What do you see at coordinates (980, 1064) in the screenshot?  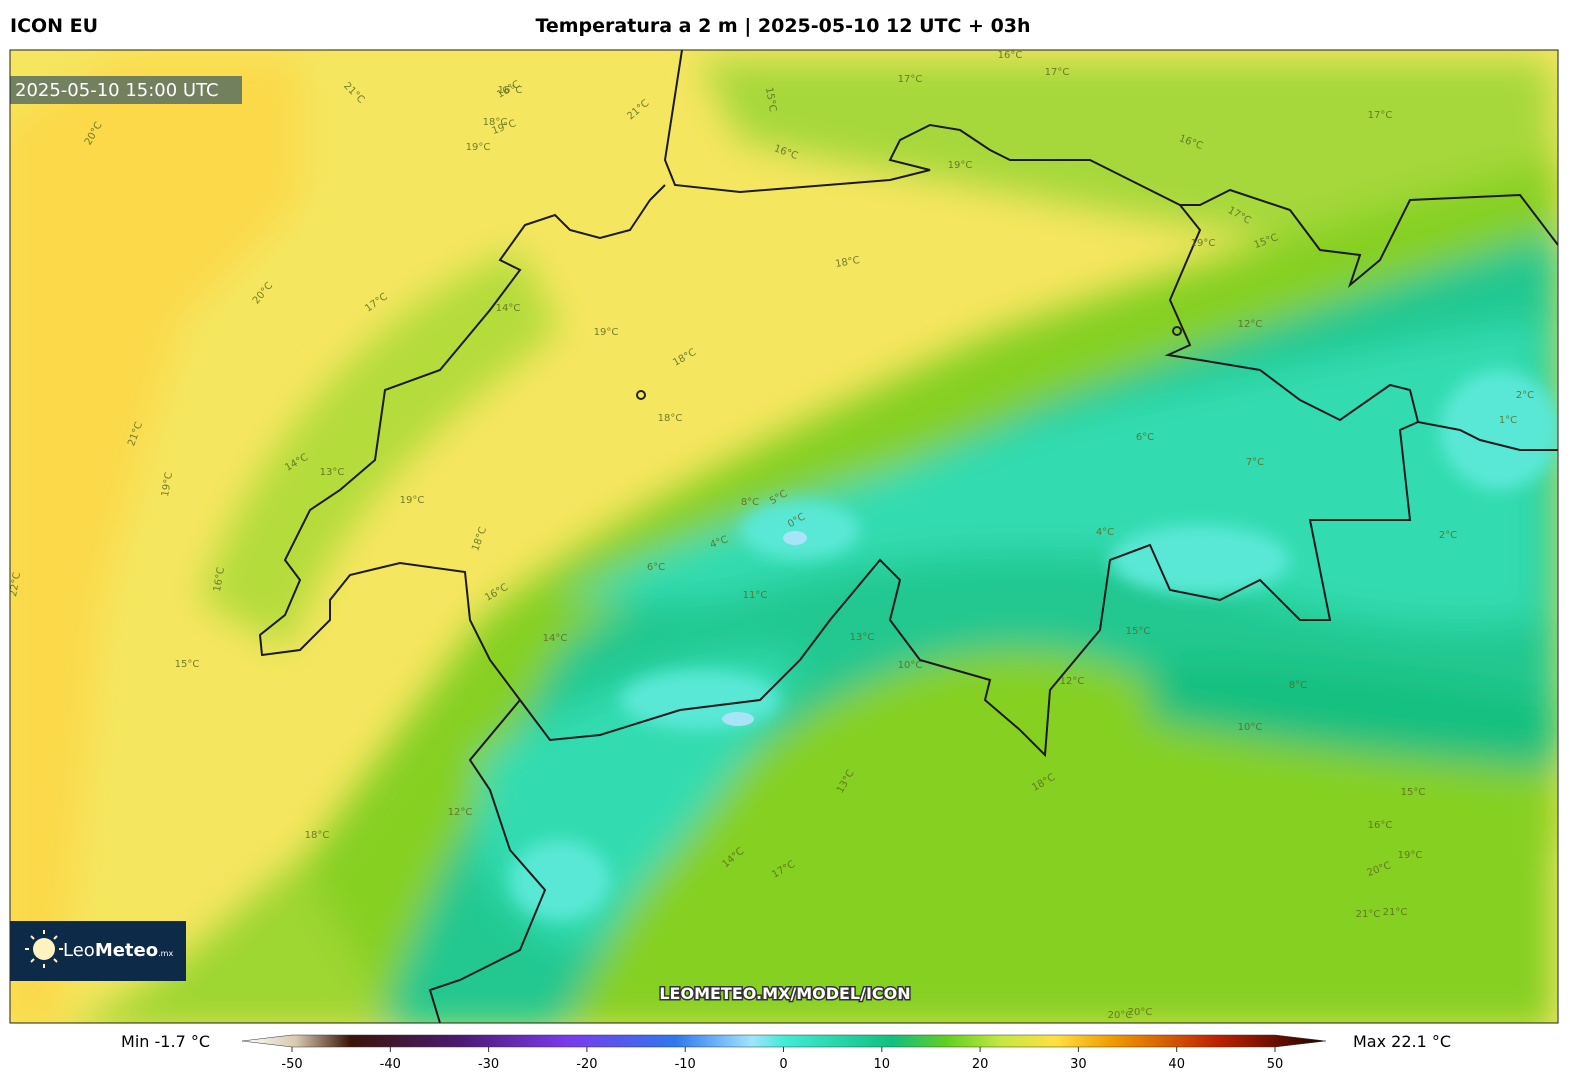 I see `colorbar-tick-label: 20` at bounding box center [980, 1064].